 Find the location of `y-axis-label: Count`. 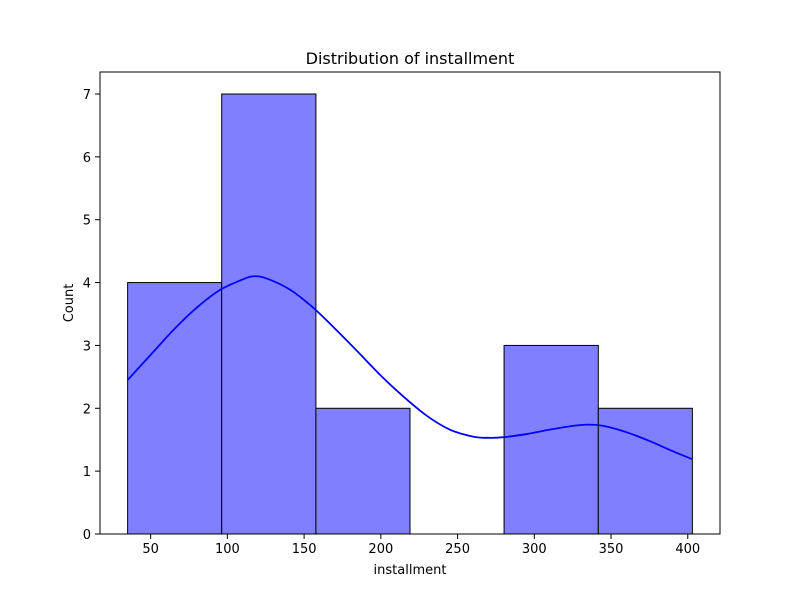

y-axis-label: Count is located at coordinates (69, 303).